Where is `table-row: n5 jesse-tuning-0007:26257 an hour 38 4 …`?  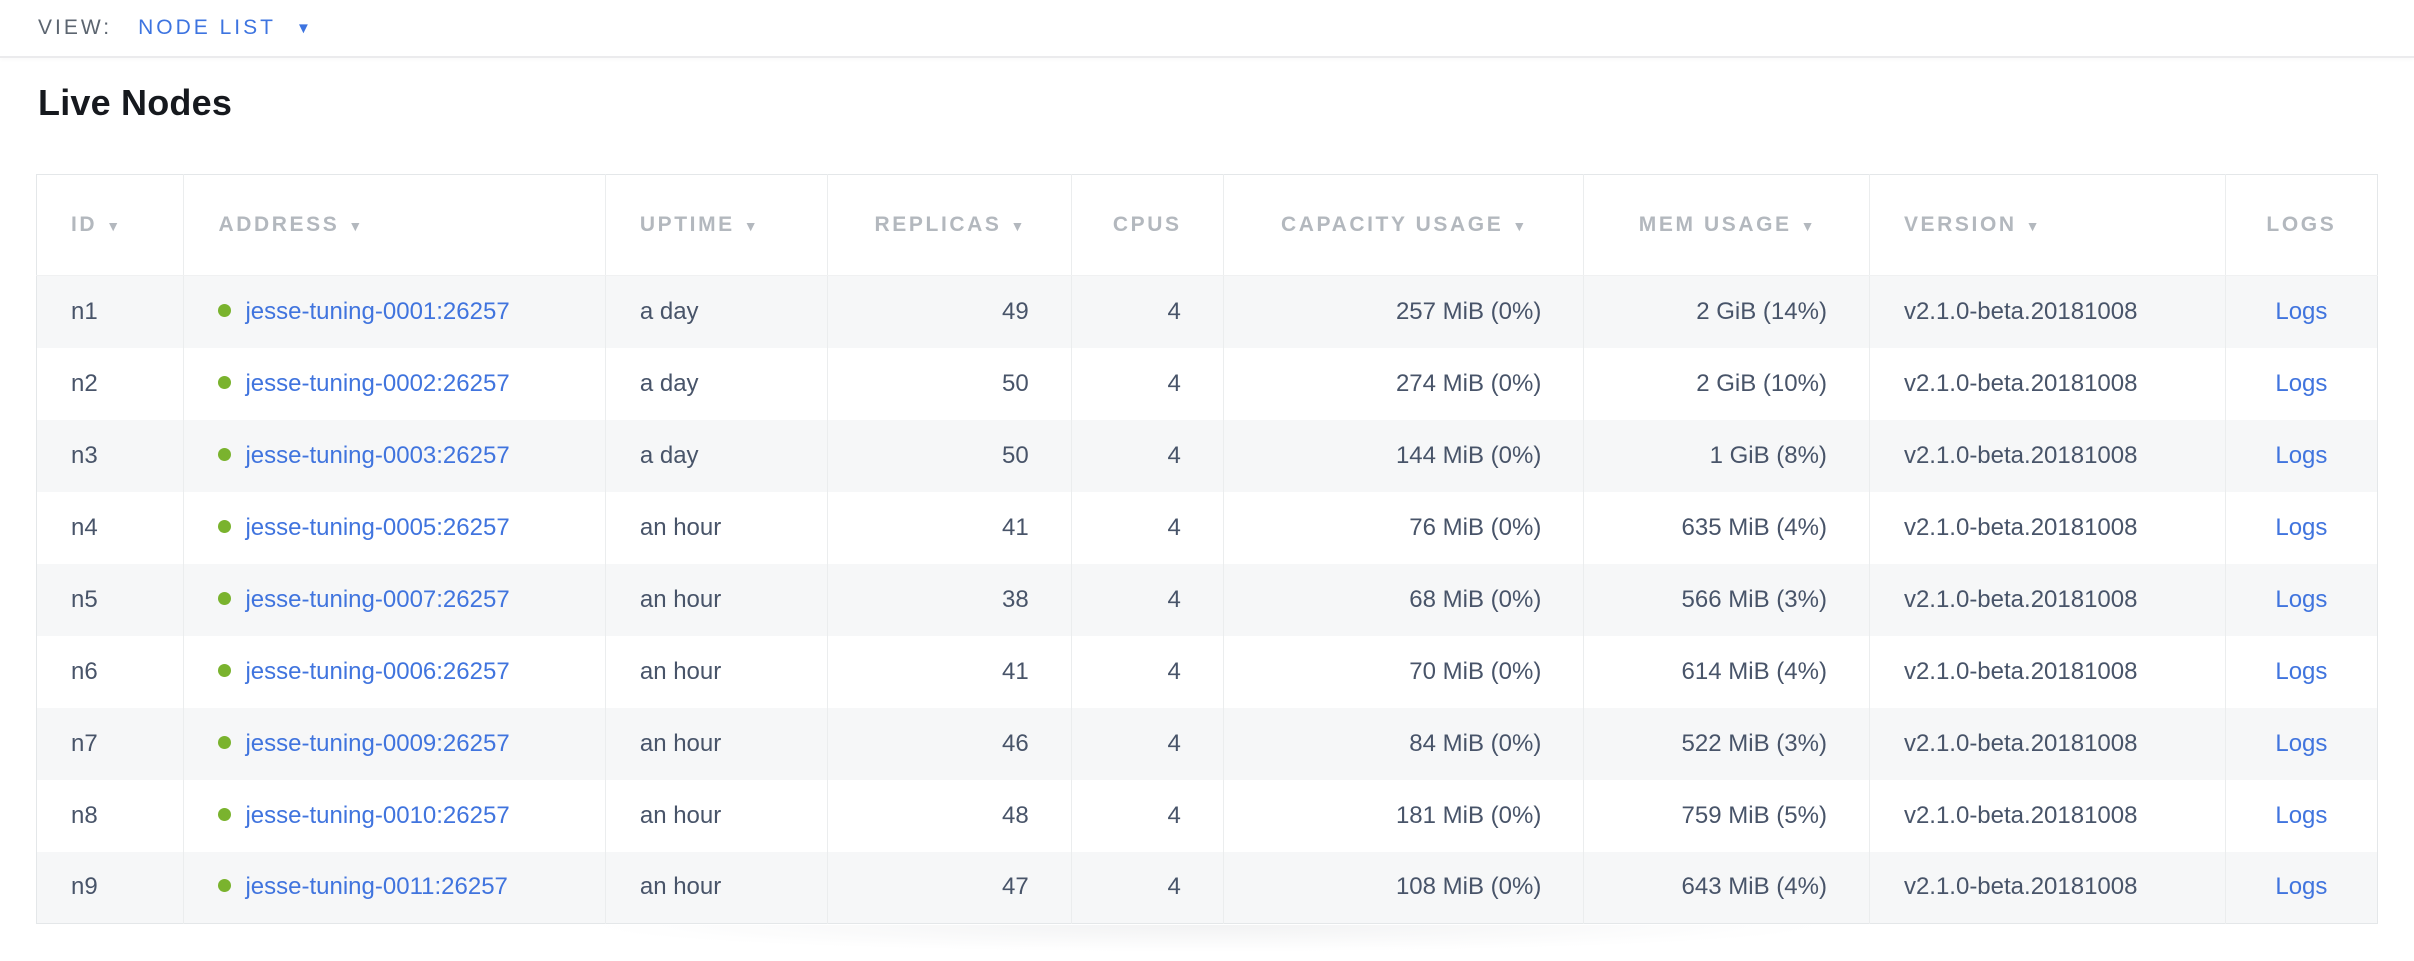
table-row: n5 jesse-tuning-0007:26257 an hour 38 4 … is located at coordinates (1207, 599).